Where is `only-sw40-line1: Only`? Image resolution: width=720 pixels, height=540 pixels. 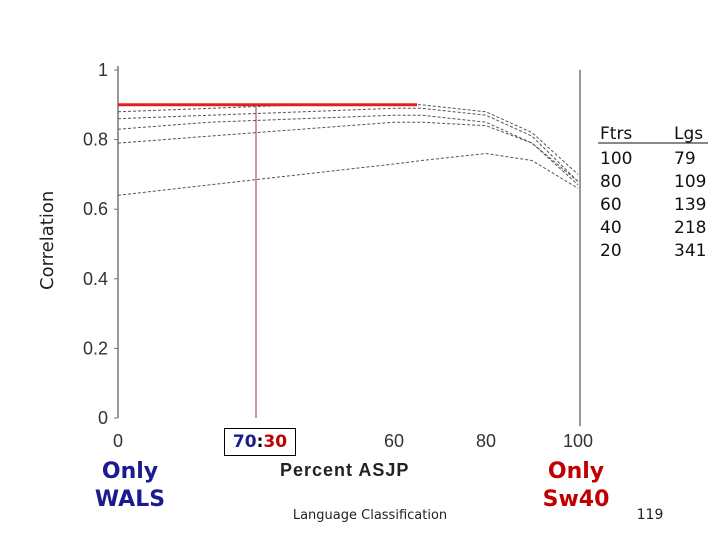
only-sw40-line1: Only is located at coordinates (576, 471).